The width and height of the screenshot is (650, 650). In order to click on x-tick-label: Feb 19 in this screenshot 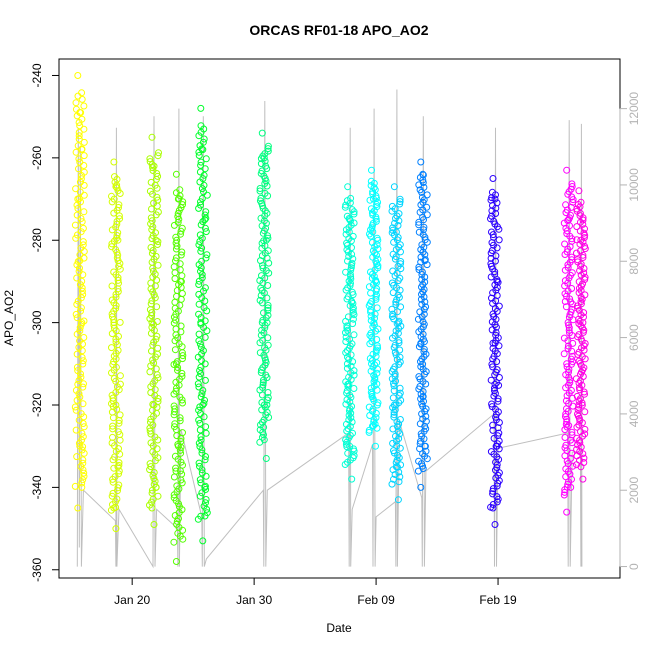, I will do `click(498, 600)`.